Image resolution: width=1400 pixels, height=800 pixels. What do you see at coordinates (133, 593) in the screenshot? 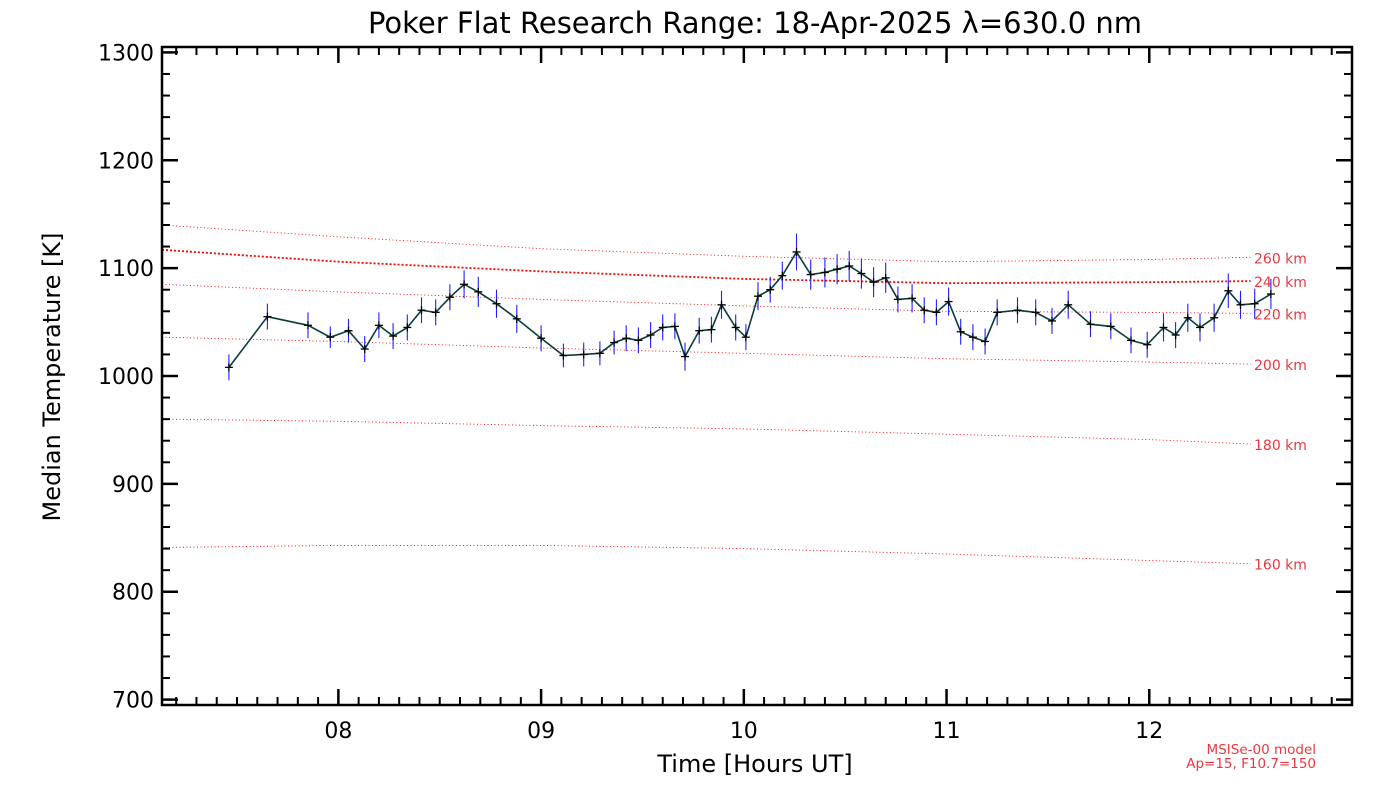
I see `y-tick-label: 800` at bounding box center [133, 593].